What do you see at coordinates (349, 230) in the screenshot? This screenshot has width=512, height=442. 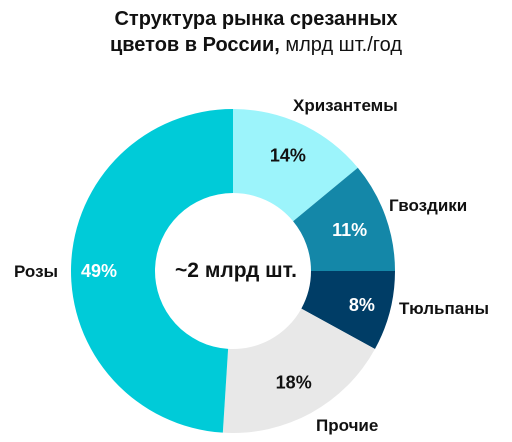 I see `slice-value-label-2: 11%` at bounding box center [349, 230].